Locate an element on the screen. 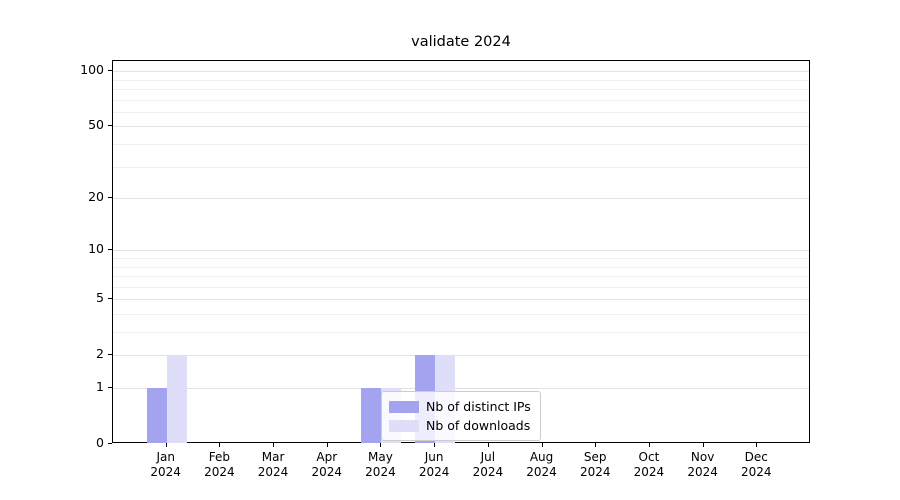  y-tick-label: 1 is located at coordinates (100, 386).